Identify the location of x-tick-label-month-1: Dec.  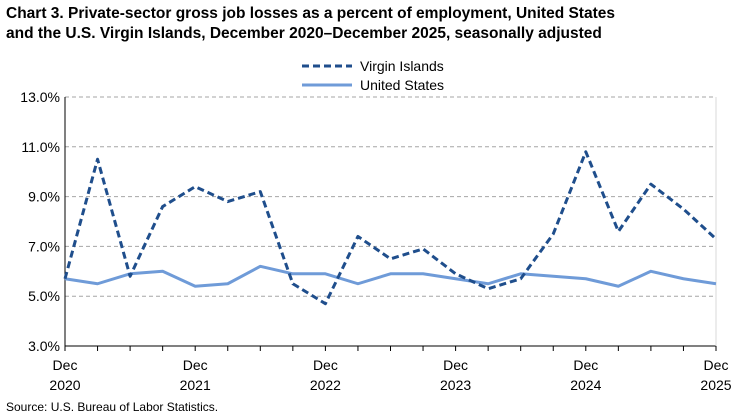
(195, 365).